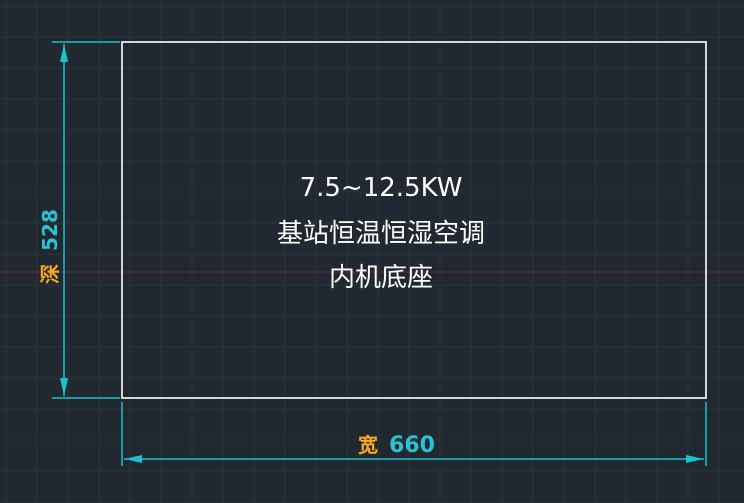 This screenshot has height=503, width=744. What do you see at coordinates (64, 53) in the screenshot?
I see `depth-arrow-top` at bounding box center [64, 53].